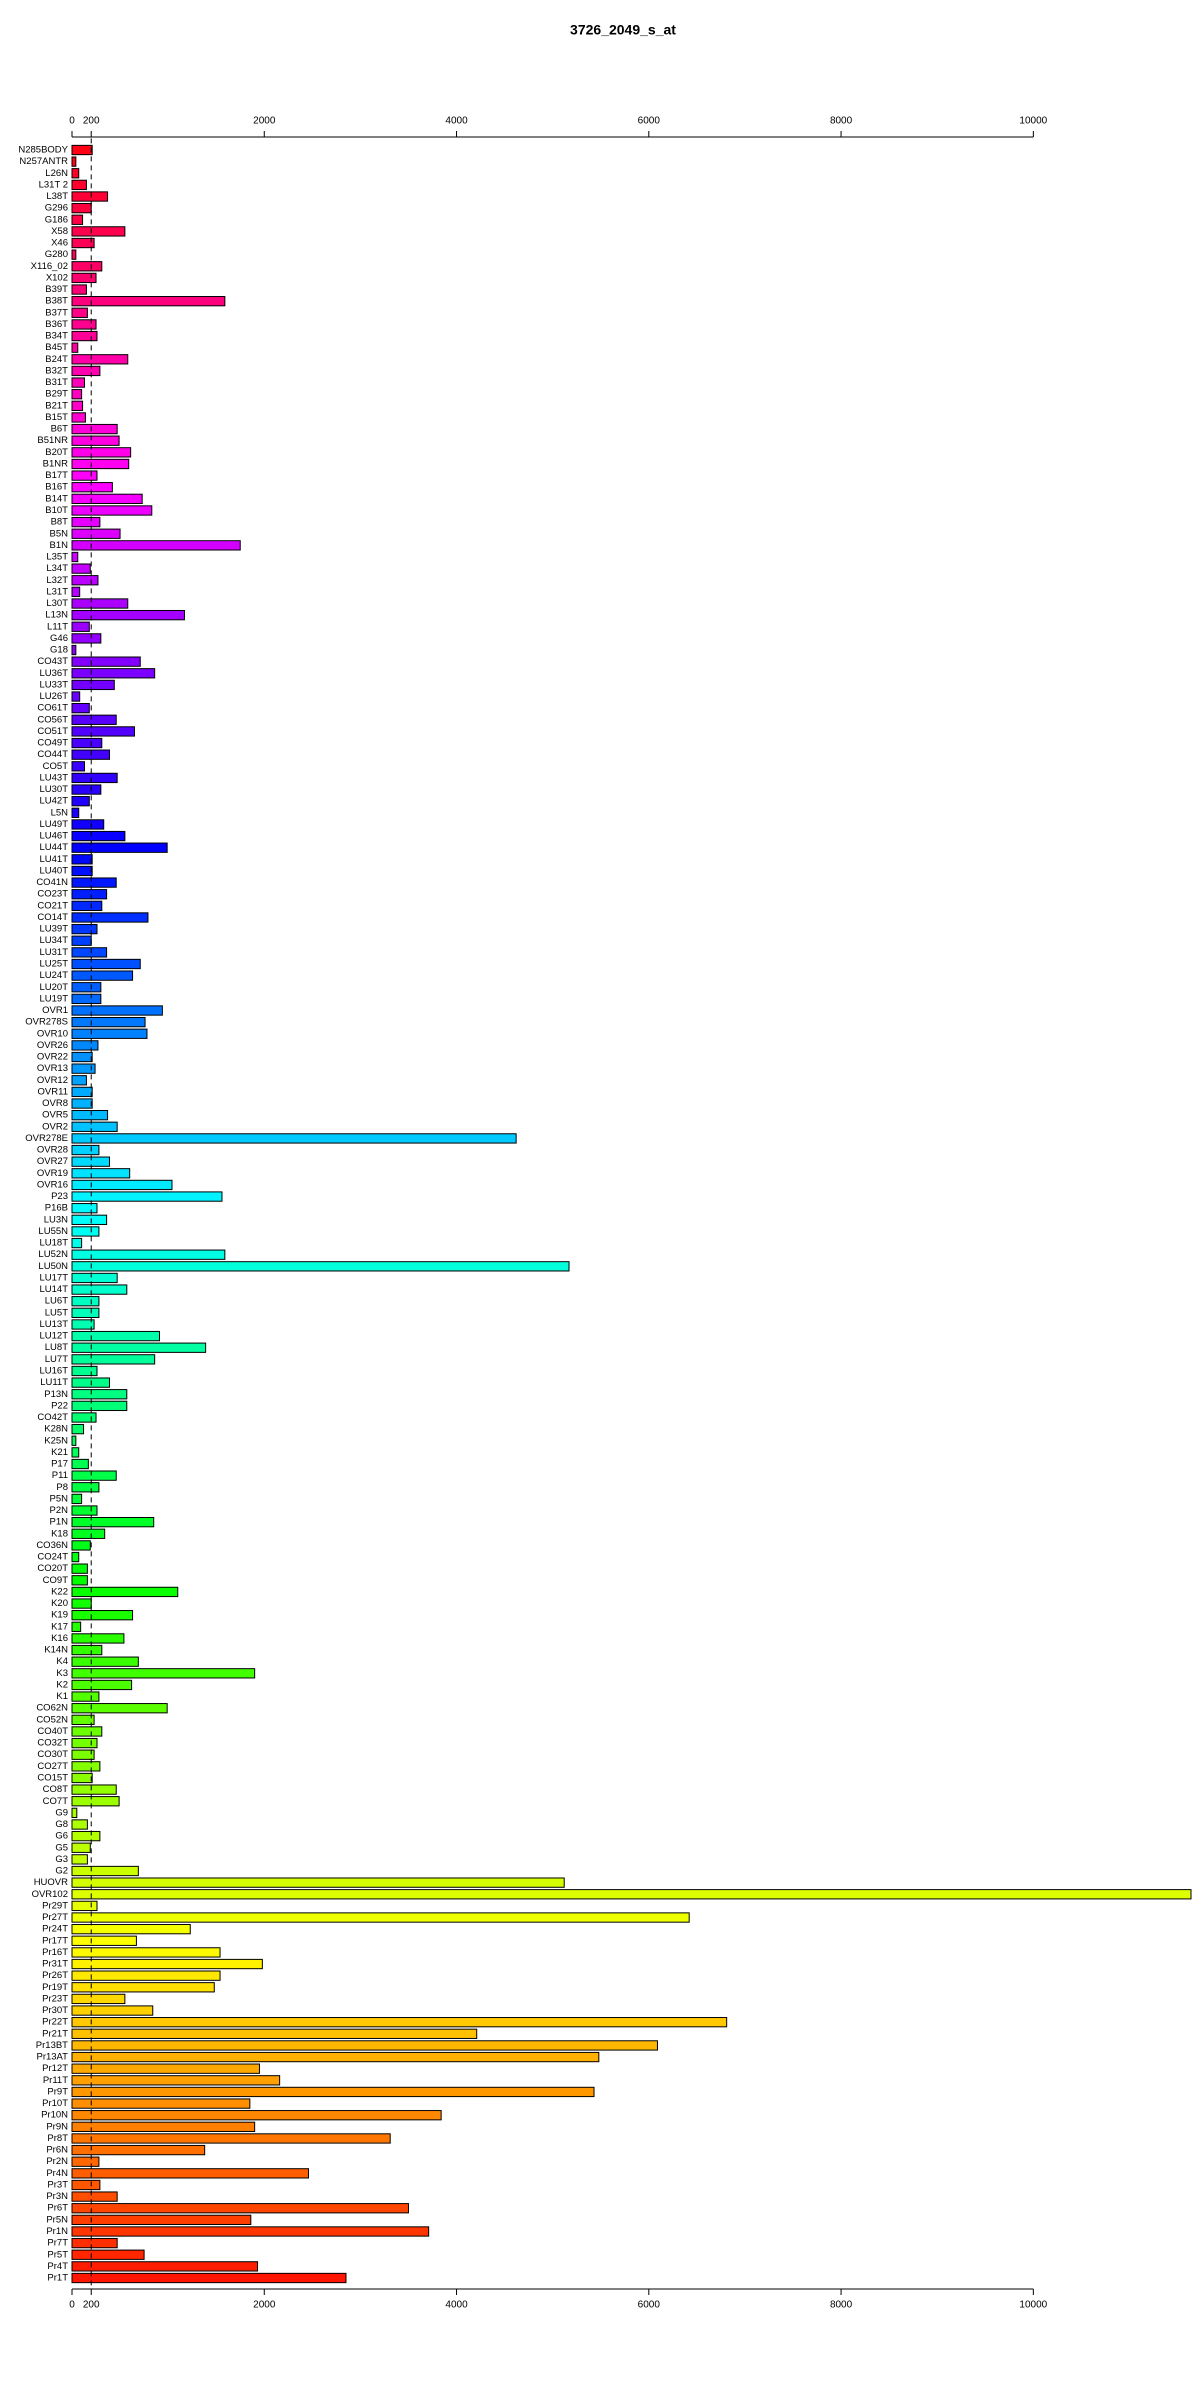 The width and height of the screenshot is (1200, 2400). What do you see at coordinates (53, 998) in the screenshot?
I see `category-label: LU19T` at bounding box center [53, 998].